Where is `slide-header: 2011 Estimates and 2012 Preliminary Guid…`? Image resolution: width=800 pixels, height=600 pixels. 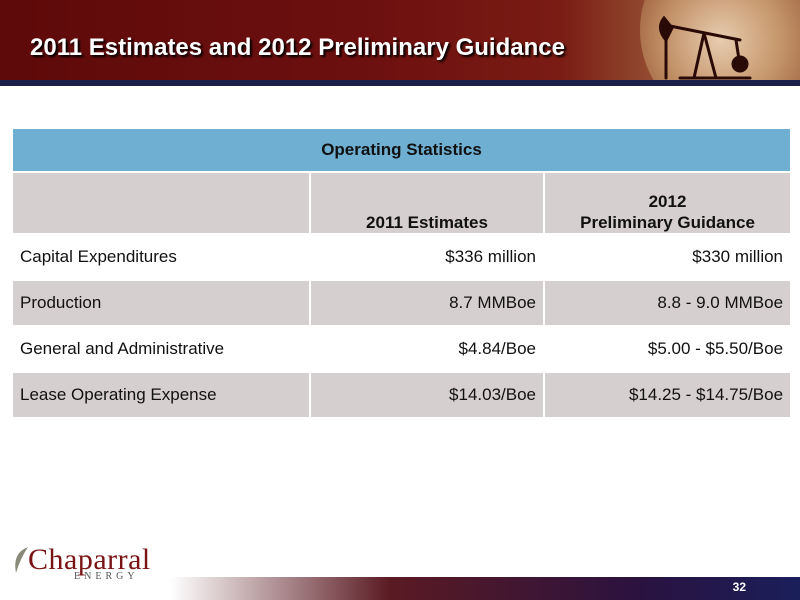 slide-header: 2011 Estimates and 2012 Preliminary Guid… is located at coordinates (400, 42).